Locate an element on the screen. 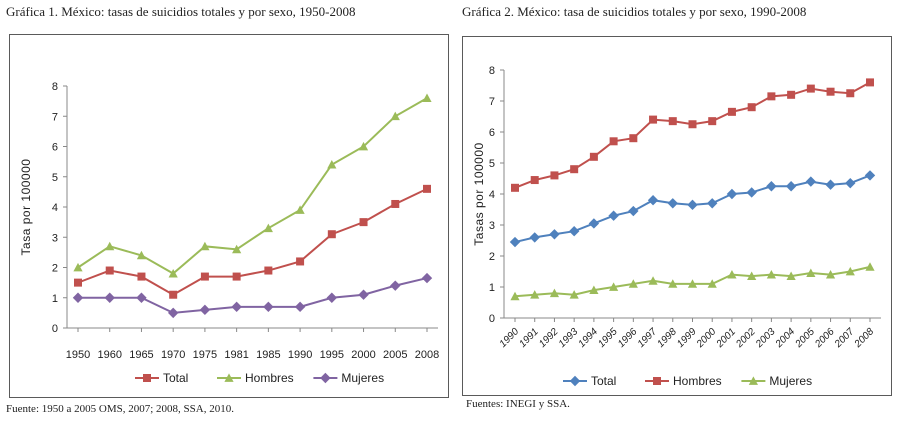 The width and height of the screenshot is (909, 424). chart2-x-tick-label: 2000 is located at coordinates (706, 338).